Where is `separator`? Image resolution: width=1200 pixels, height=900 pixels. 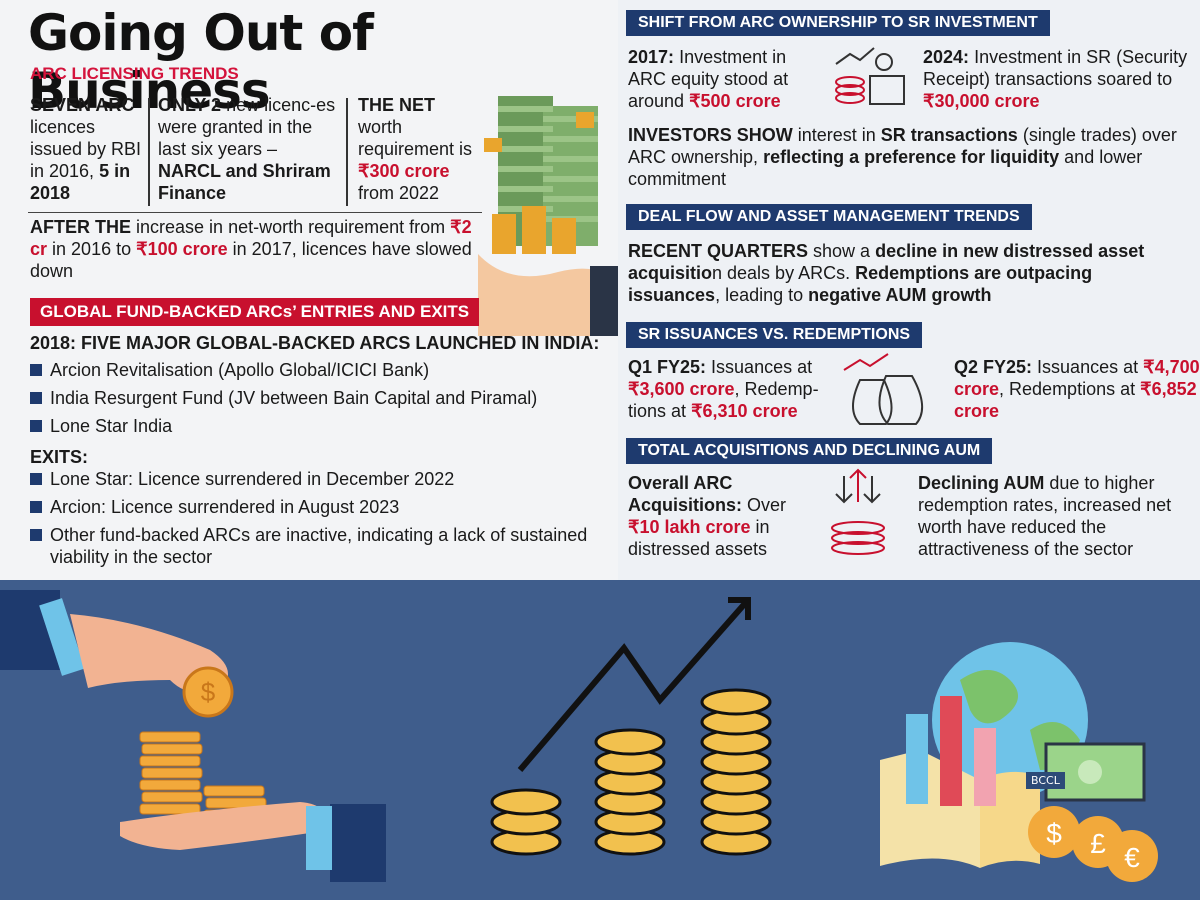 separator is located at coordinates (255, 212).